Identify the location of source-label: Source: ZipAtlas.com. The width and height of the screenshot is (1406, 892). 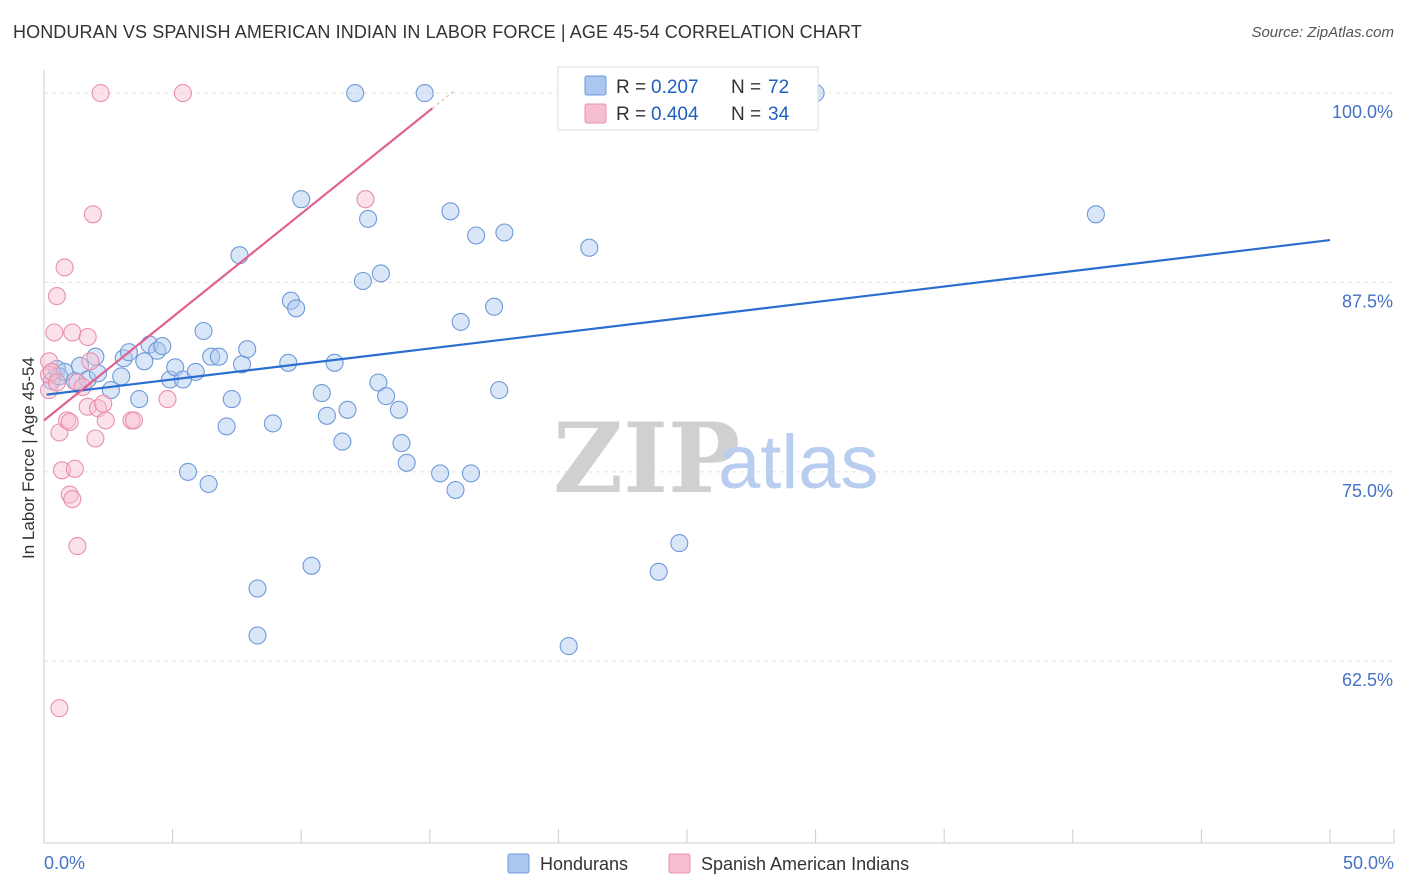
(1322, 32).